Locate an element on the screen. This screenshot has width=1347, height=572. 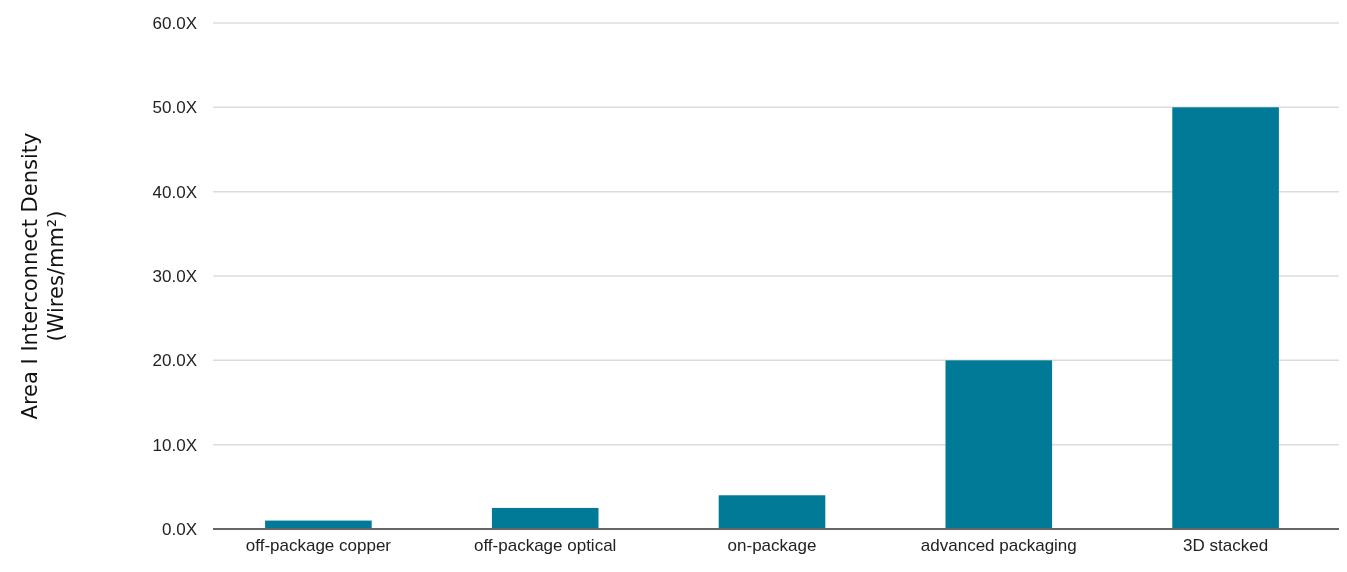
y-tick-label: 40.0X is located at coordinates (174, 192).